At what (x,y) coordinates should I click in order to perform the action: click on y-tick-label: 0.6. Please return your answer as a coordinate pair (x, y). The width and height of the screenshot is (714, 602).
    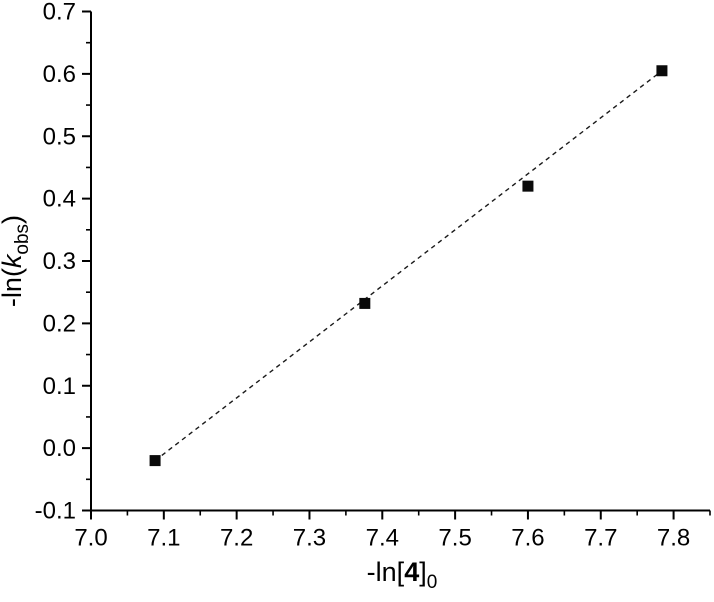
    Looking at the image, I should click on (59, 74).